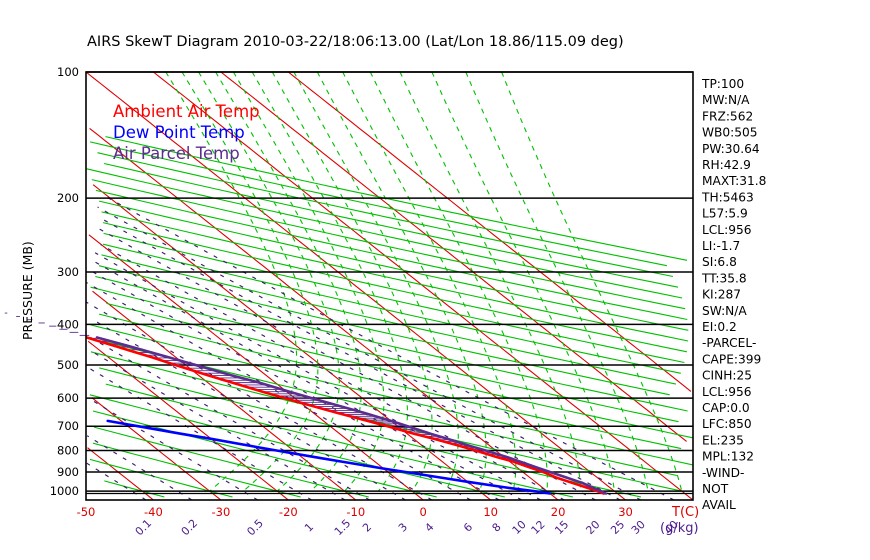 The image size is (870, 560). What do you see at coordinates (727, 197) in the screenshot?
I see `index-item: TH:5463` at bounding box center [727, 197].